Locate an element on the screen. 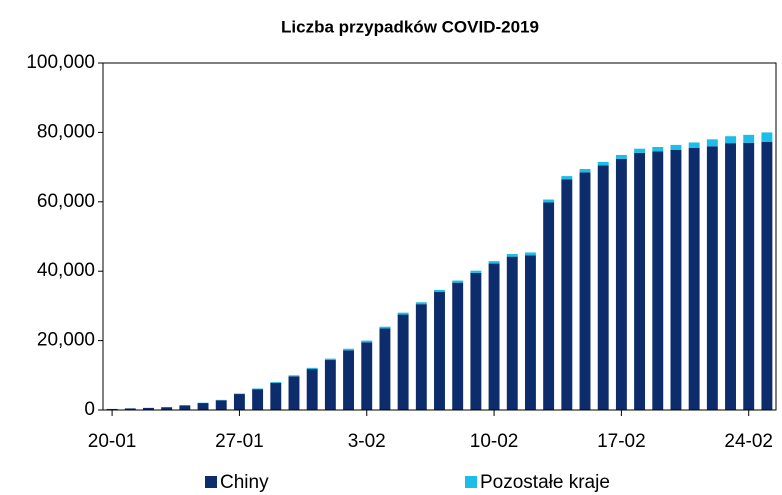 This screenshot has width=782, height=495. y-tick-label: 0 is located at coordinates (89, 409).